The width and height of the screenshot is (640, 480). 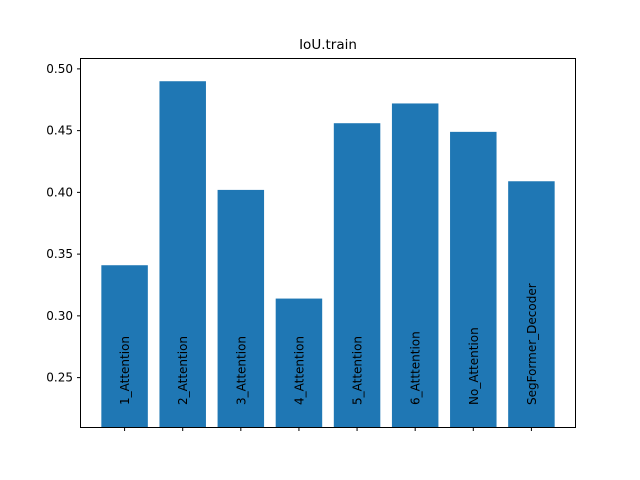 I want to click on chart-title: IoU.train, so click(x=328, y=45).